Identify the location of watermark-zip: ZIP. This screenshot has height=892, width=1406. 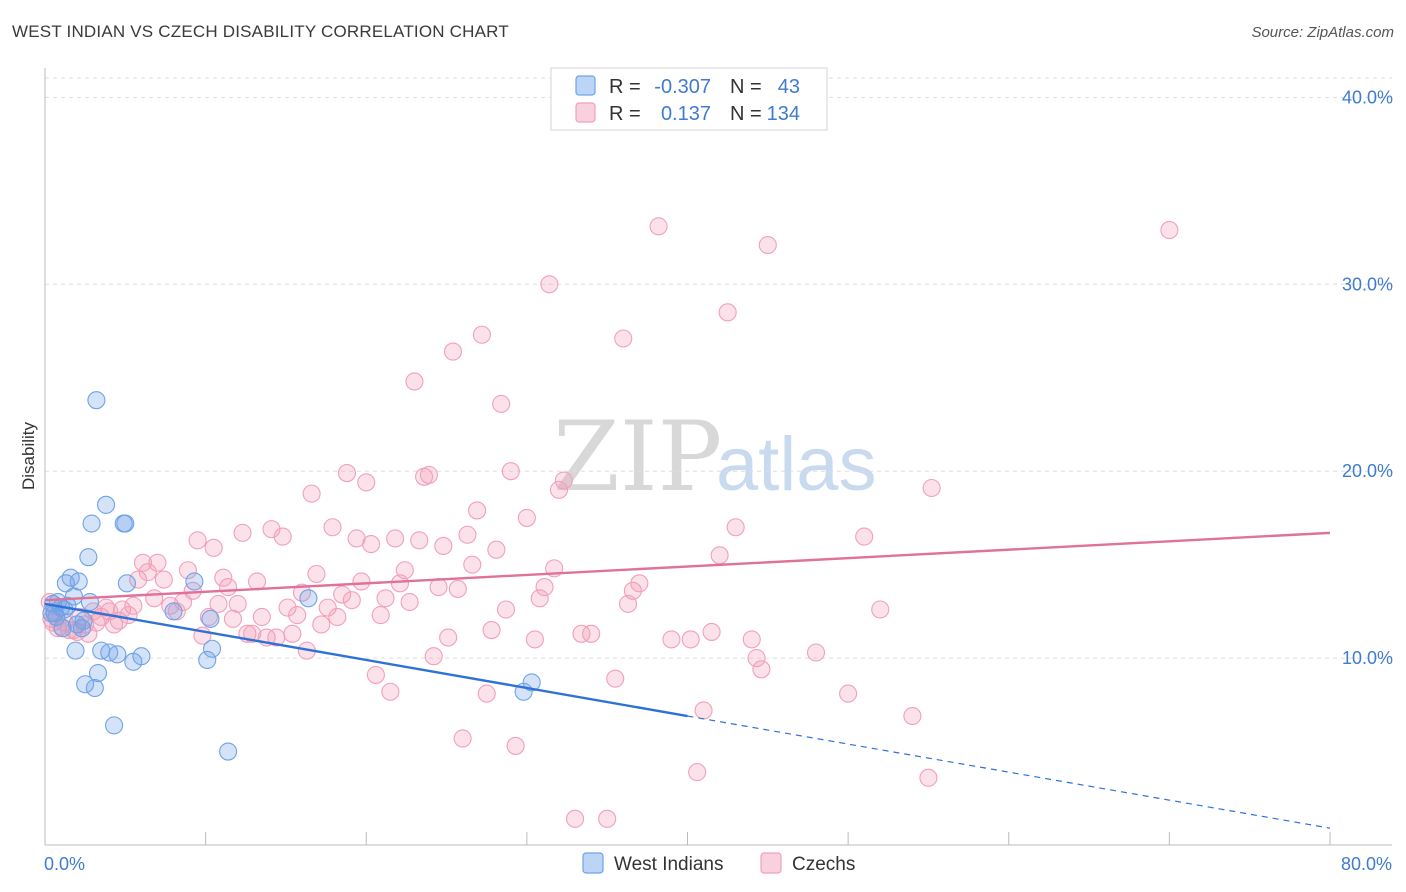
(637, 457).